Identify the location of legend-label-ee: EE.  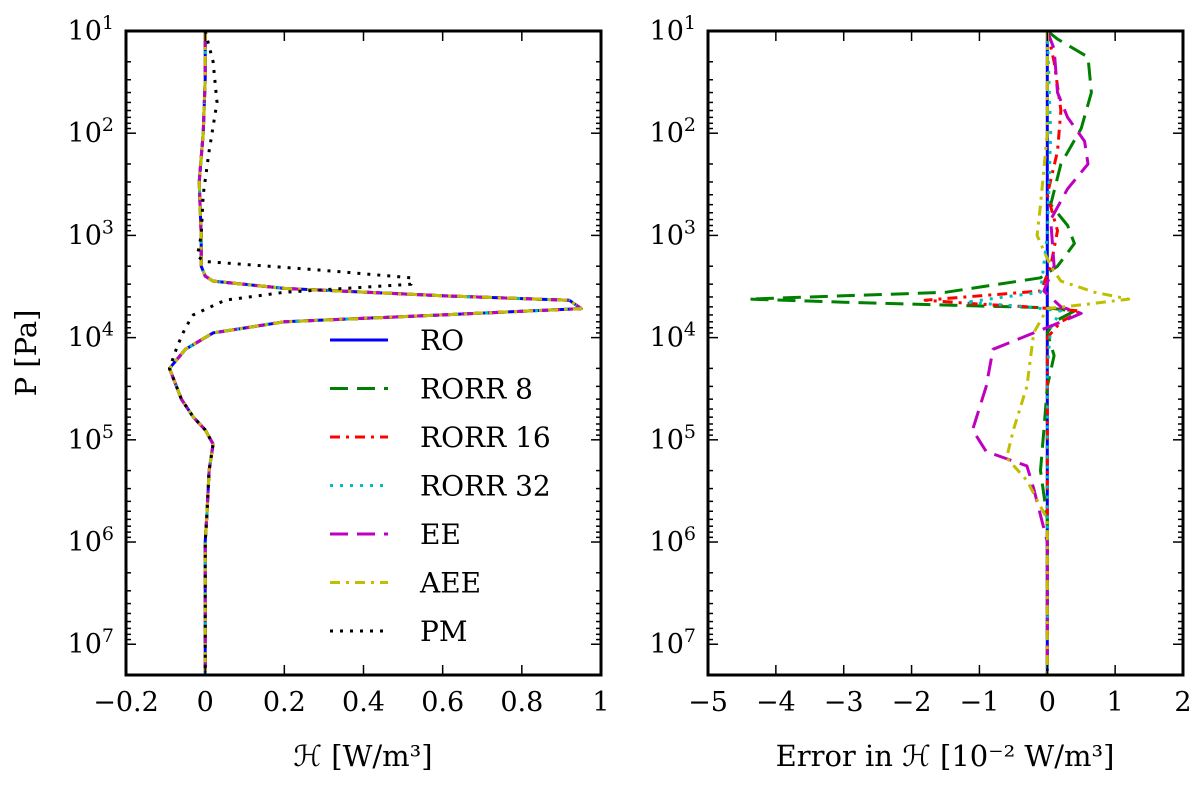
(440, 534).